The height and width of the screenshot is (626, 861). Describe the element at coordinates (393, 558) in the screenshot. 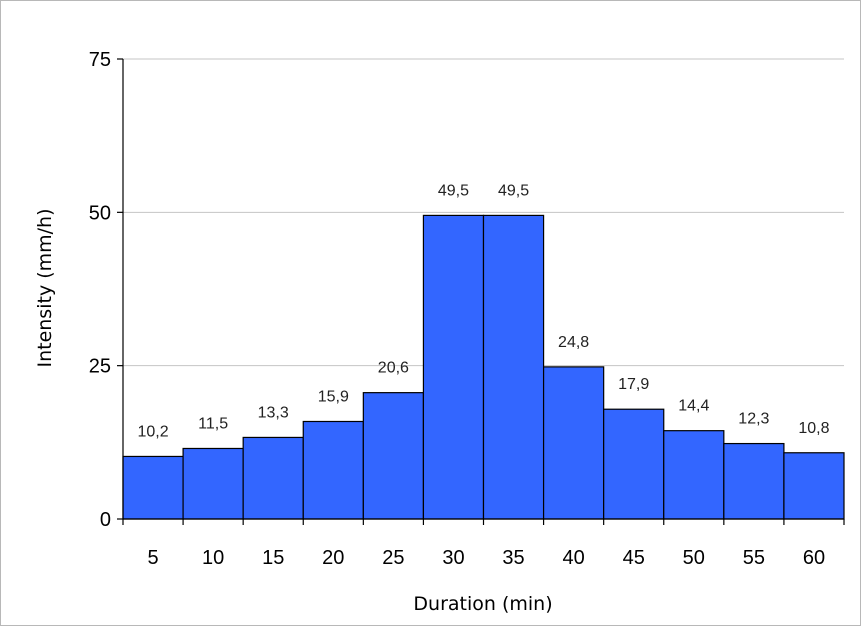

I see `x-tick-label-25: 25` at that location.